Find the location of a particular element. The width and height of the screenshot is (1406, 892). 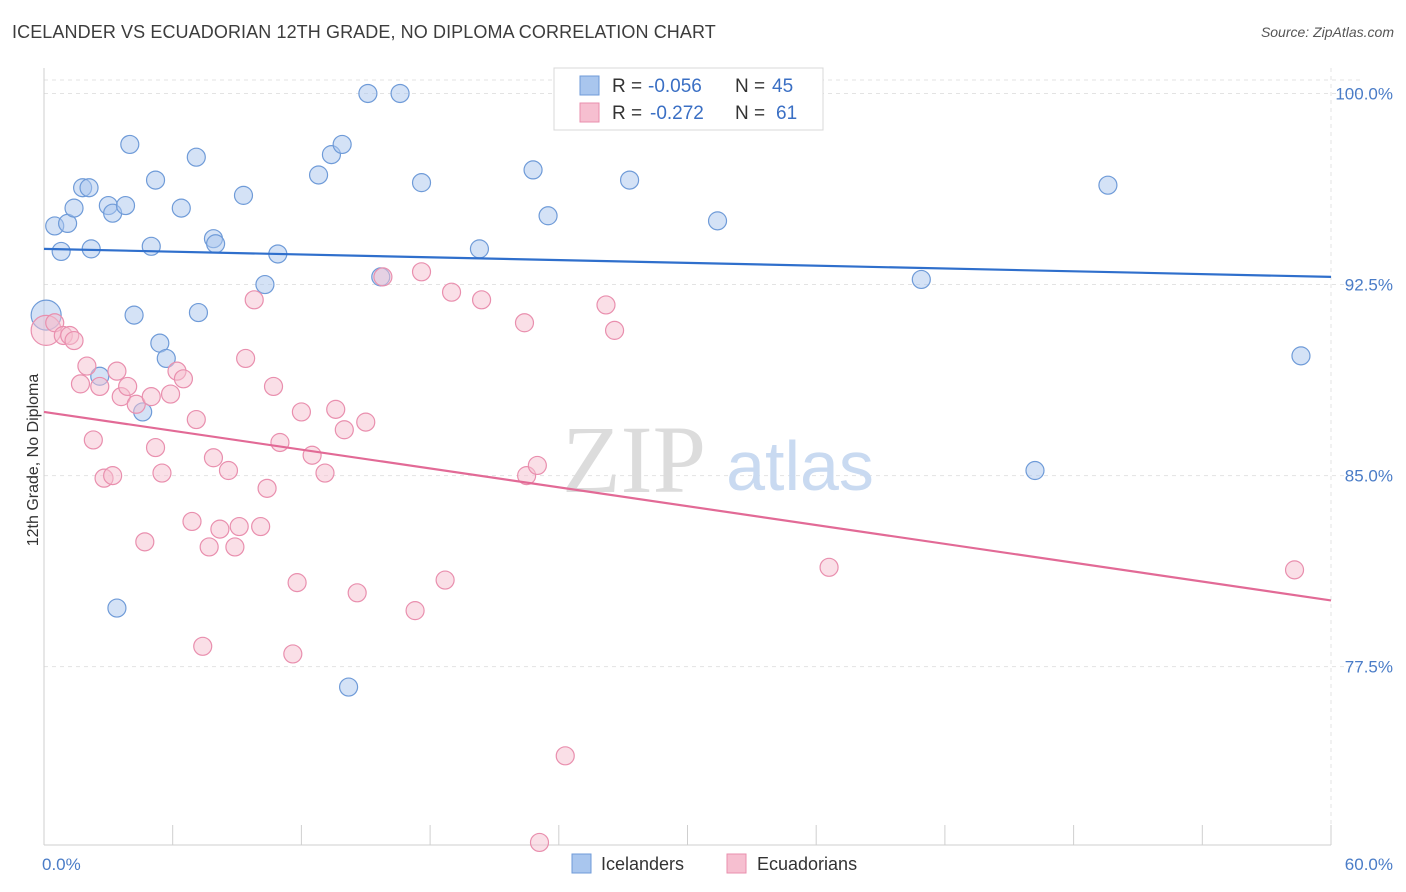

legend-swatch-icelanders is located at coordinates (589, 85).